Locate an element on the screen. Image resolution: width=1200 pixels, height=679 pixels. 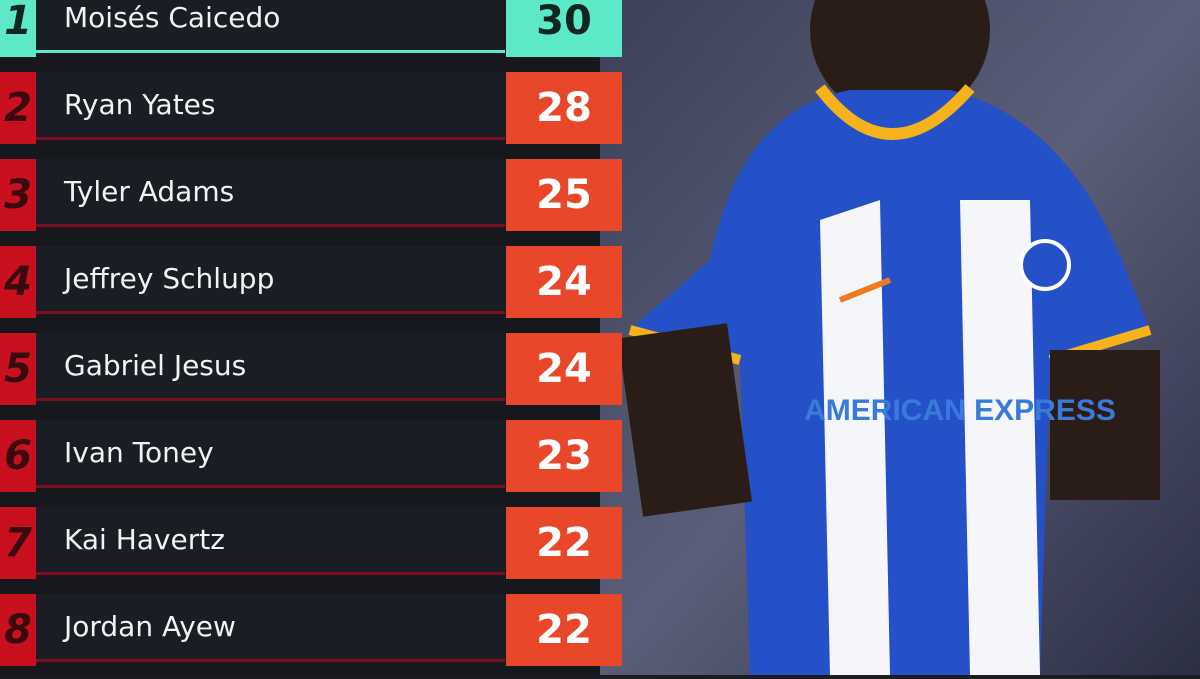
rank-cell: 5 is located at coordinates (18, 369).